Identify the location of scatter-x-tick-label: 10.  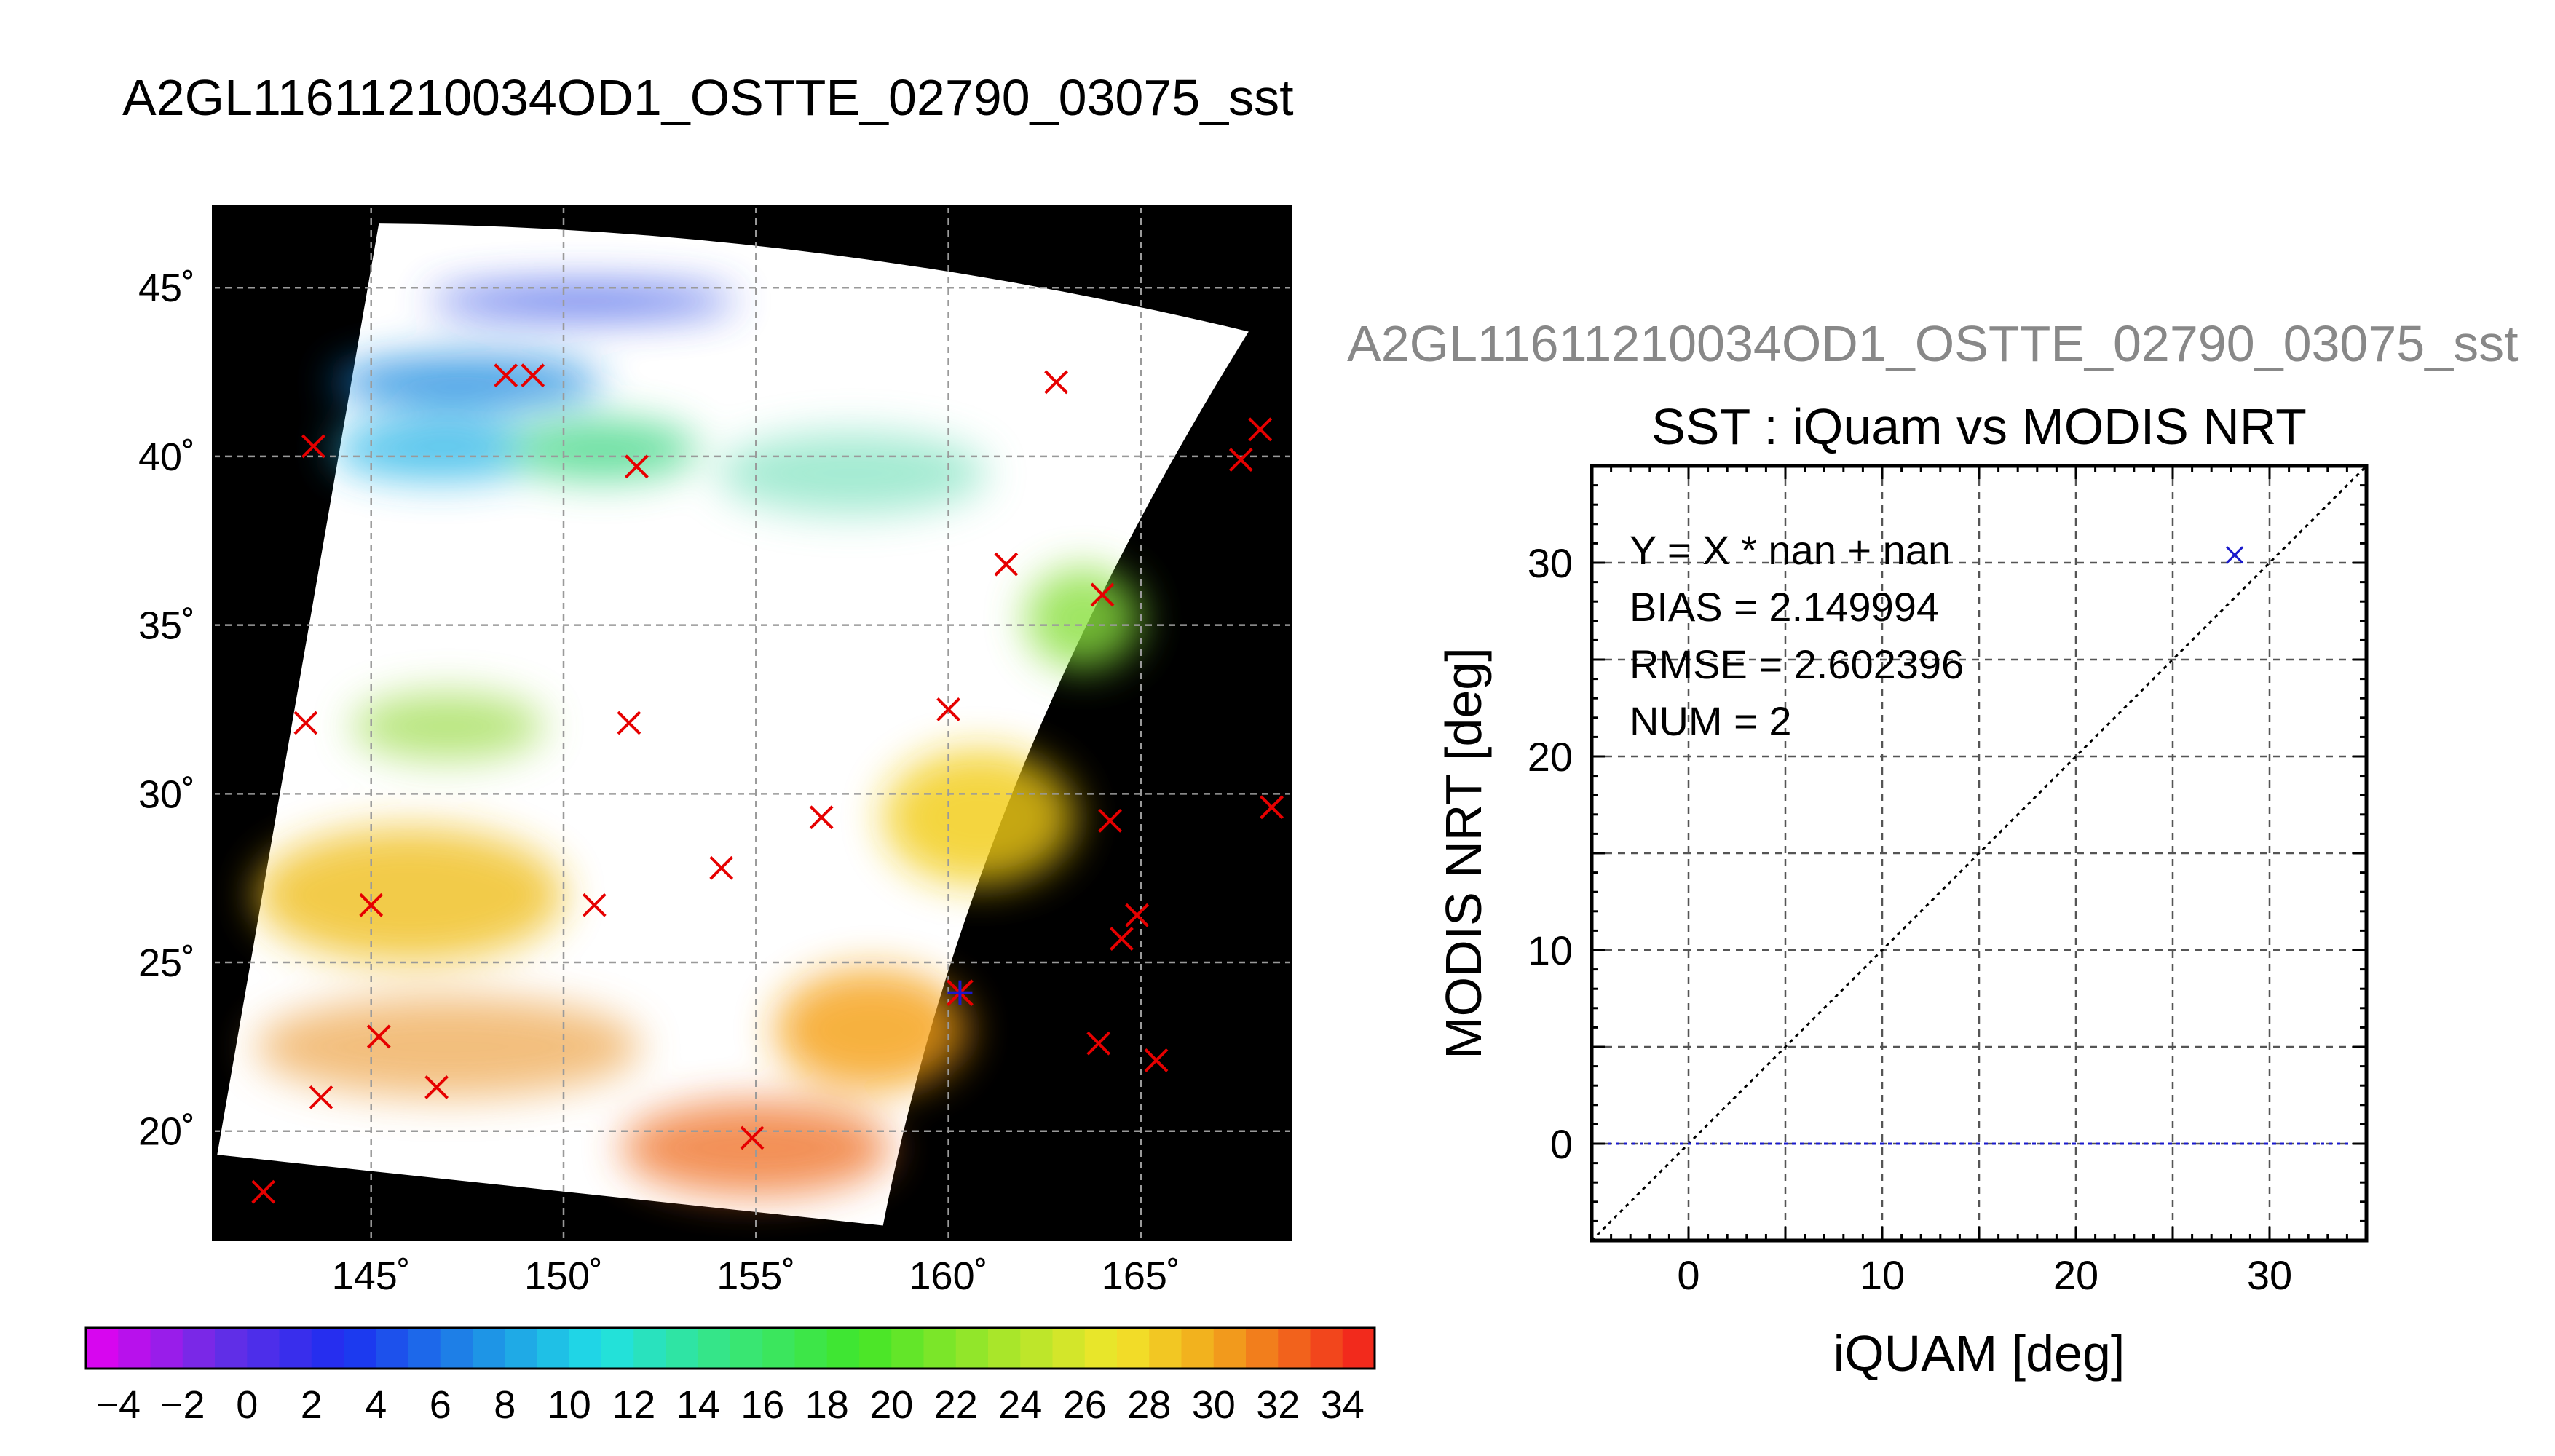
(1882, 1275).